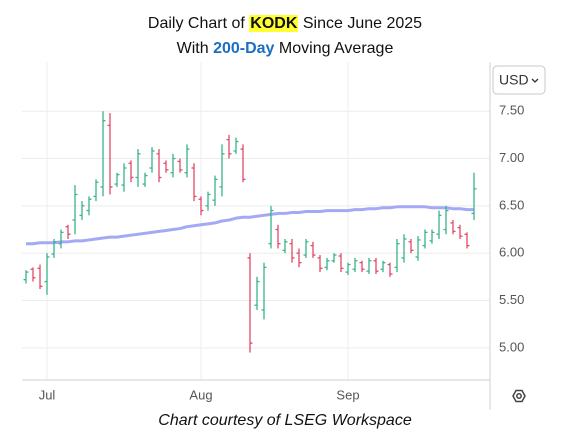 Image resolution: width=570 pixels, height=444 pixels. I want to click on x-tick-label: Aug, so click(200, 394).